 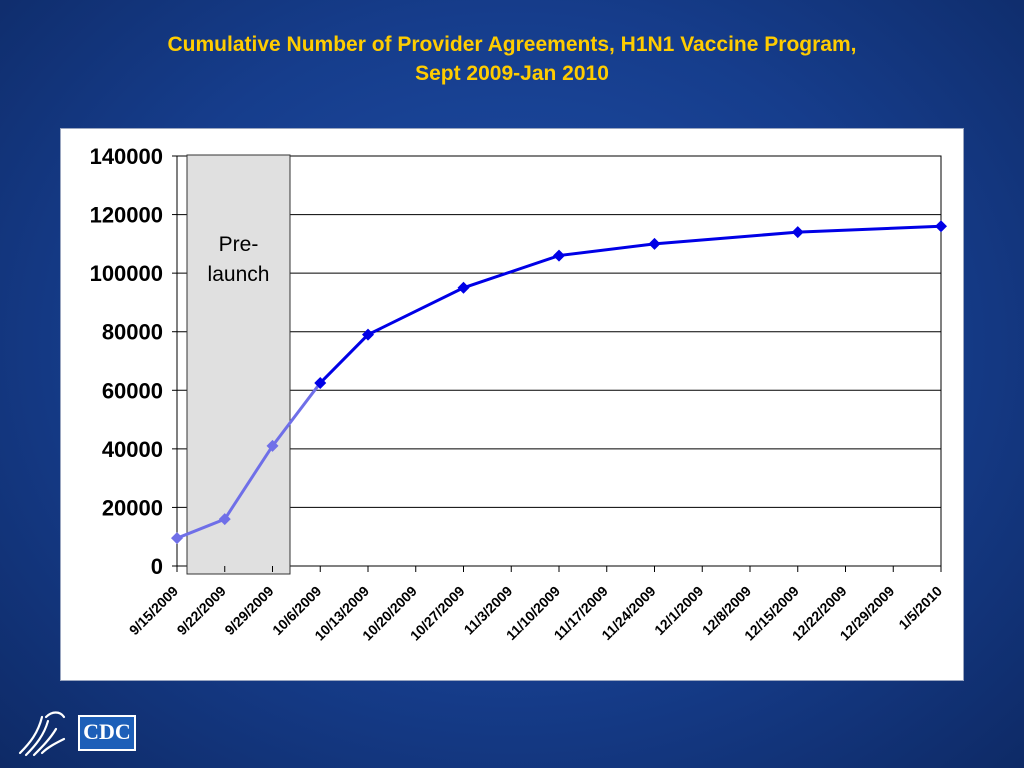 I want to click on y-tick-label: 40000, so click(x=132, y=449).